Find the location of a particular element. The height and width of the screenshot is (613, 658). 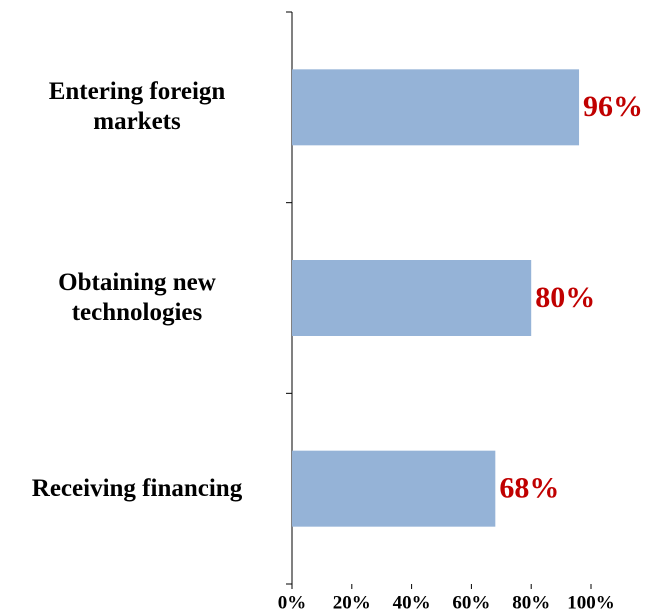

x-tick-label: 0% is located at coordinates (292, 602).